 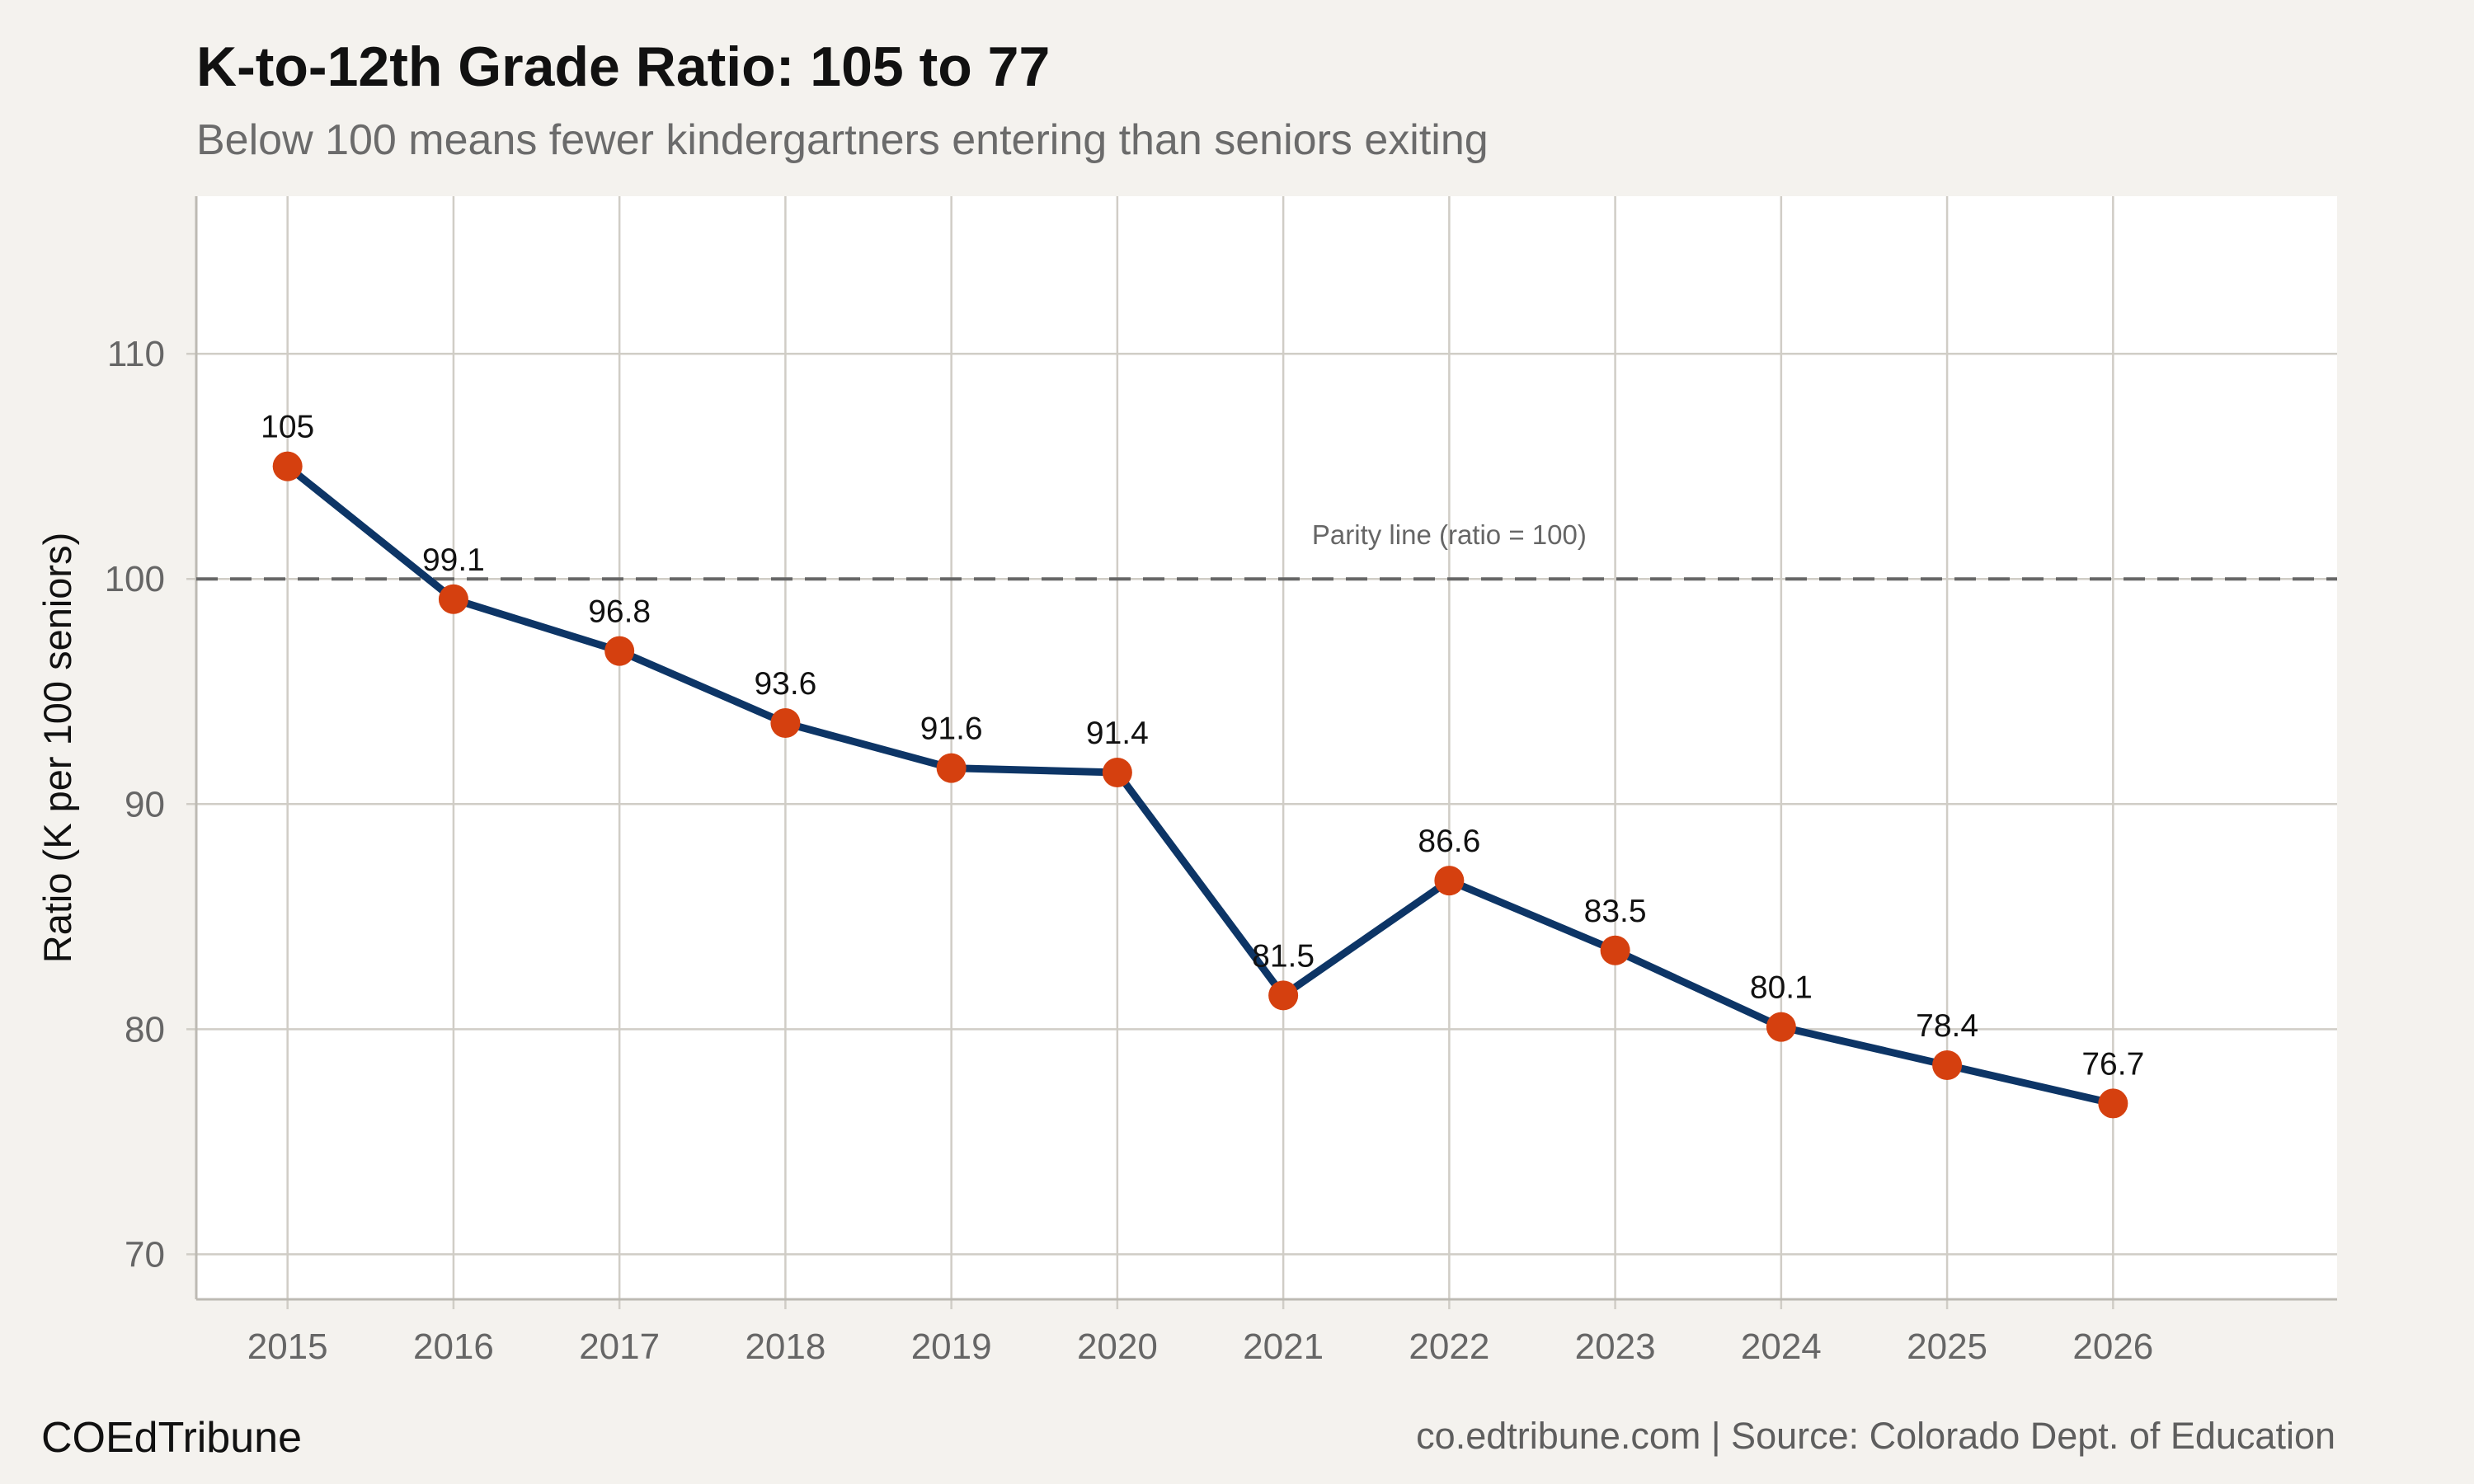 I want to click on y-tick-label: 70, so click(x=145, y=1254).